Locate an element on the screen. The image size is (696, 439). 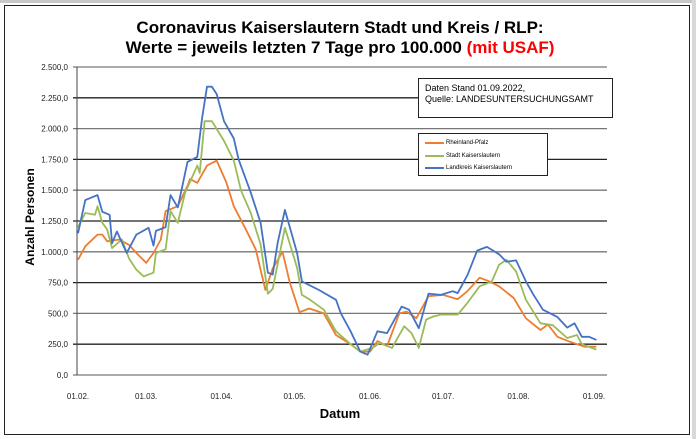
legend-item-stadt: Stadt Kaiserslautern is located at coordinates (483, 156).